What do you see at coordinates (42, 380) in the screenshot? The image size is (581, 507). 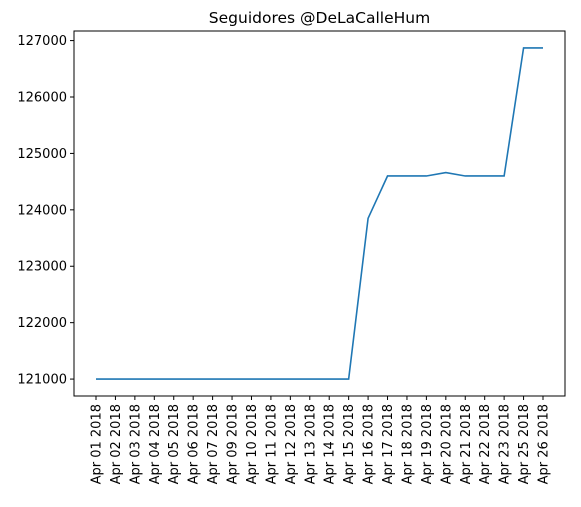 I see `y-tick-label: 121000` at bounding box center [42, 380].